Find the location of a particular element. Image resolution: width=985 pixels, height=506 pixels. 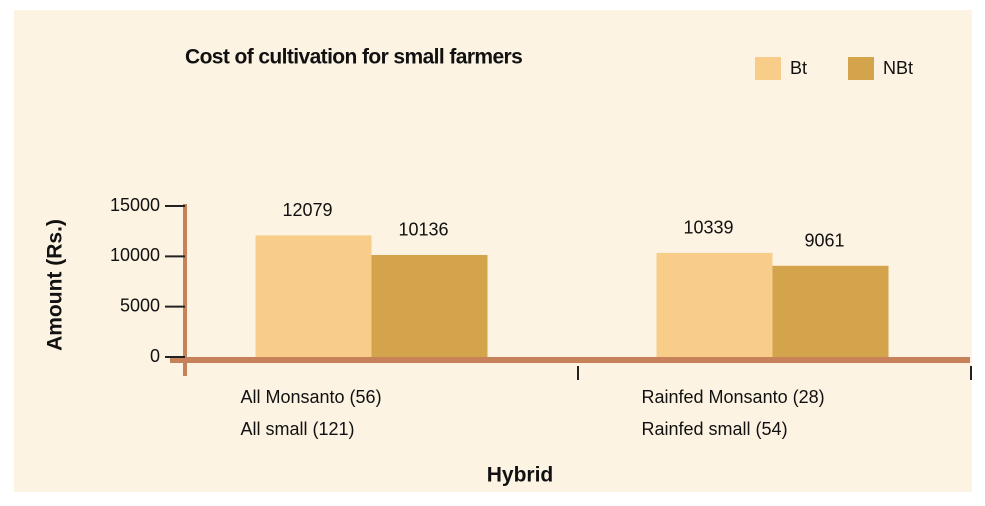

value-label: 10136 is located at coordinates (423, 230).